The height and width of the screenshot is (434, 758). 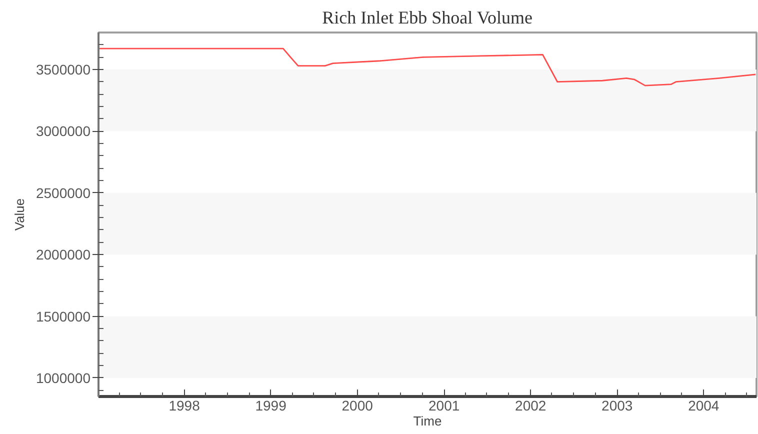 What do you see at coordinates (427, 18) in the screenshot?
I see `chart-title: Rich Inlet Ebb Shoal Volume` at bounding box center [427, 18].